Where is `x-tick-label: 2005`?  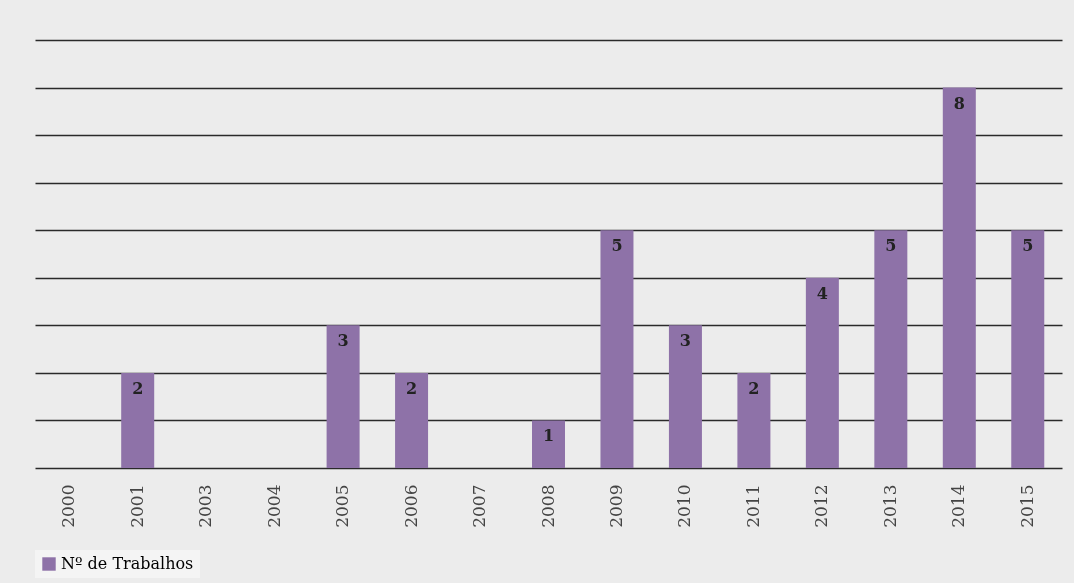
x-tick-label: 2005 is located at coordinates (342, 506).